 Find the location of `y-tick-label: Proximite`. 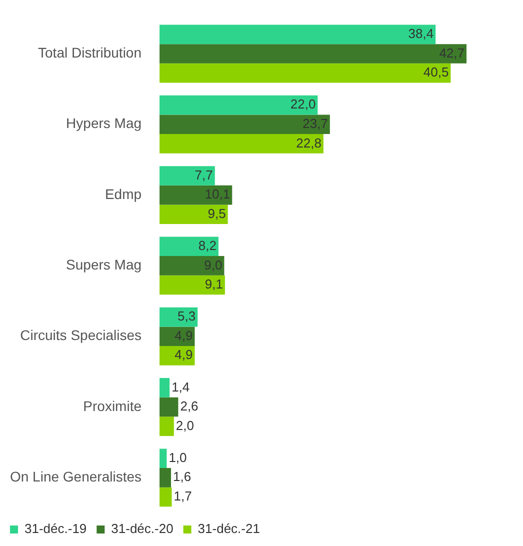

y-tick-label: Proximite is located at coordinates (112, 406).